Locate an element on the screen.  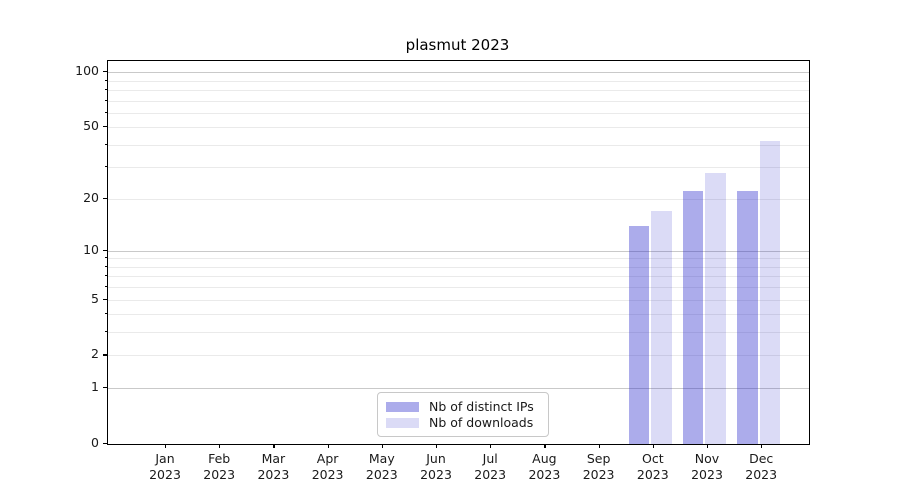
x-axis-tick-label: Oct 2023 is located at coordinates (652, 466).